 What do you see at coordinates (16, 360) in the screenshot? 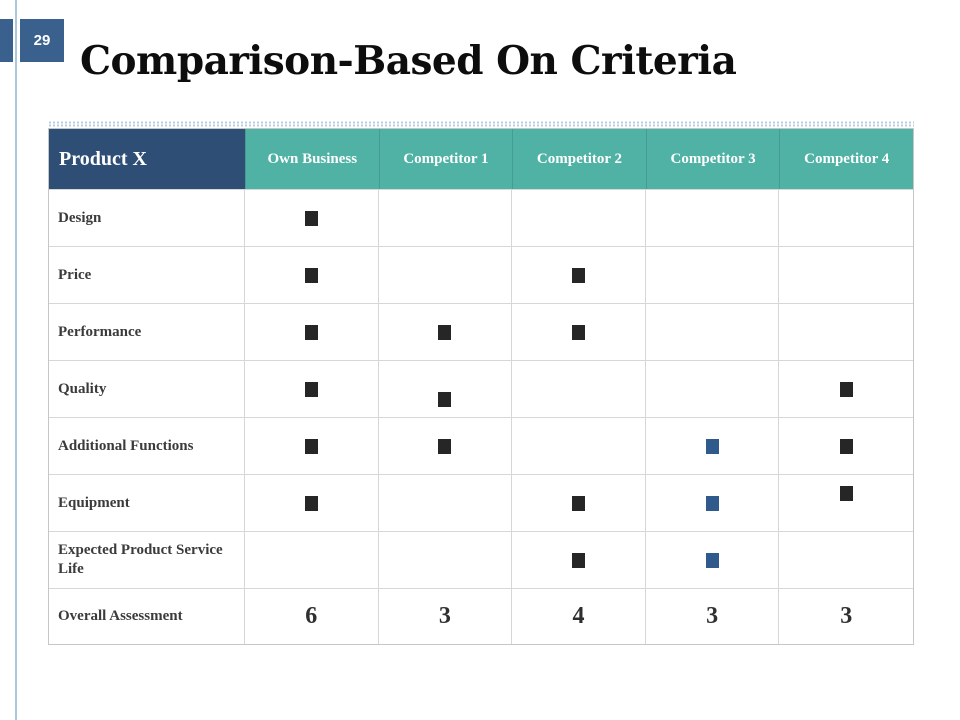
I see `vertical-accent-line` at bounding box center [16, 360].